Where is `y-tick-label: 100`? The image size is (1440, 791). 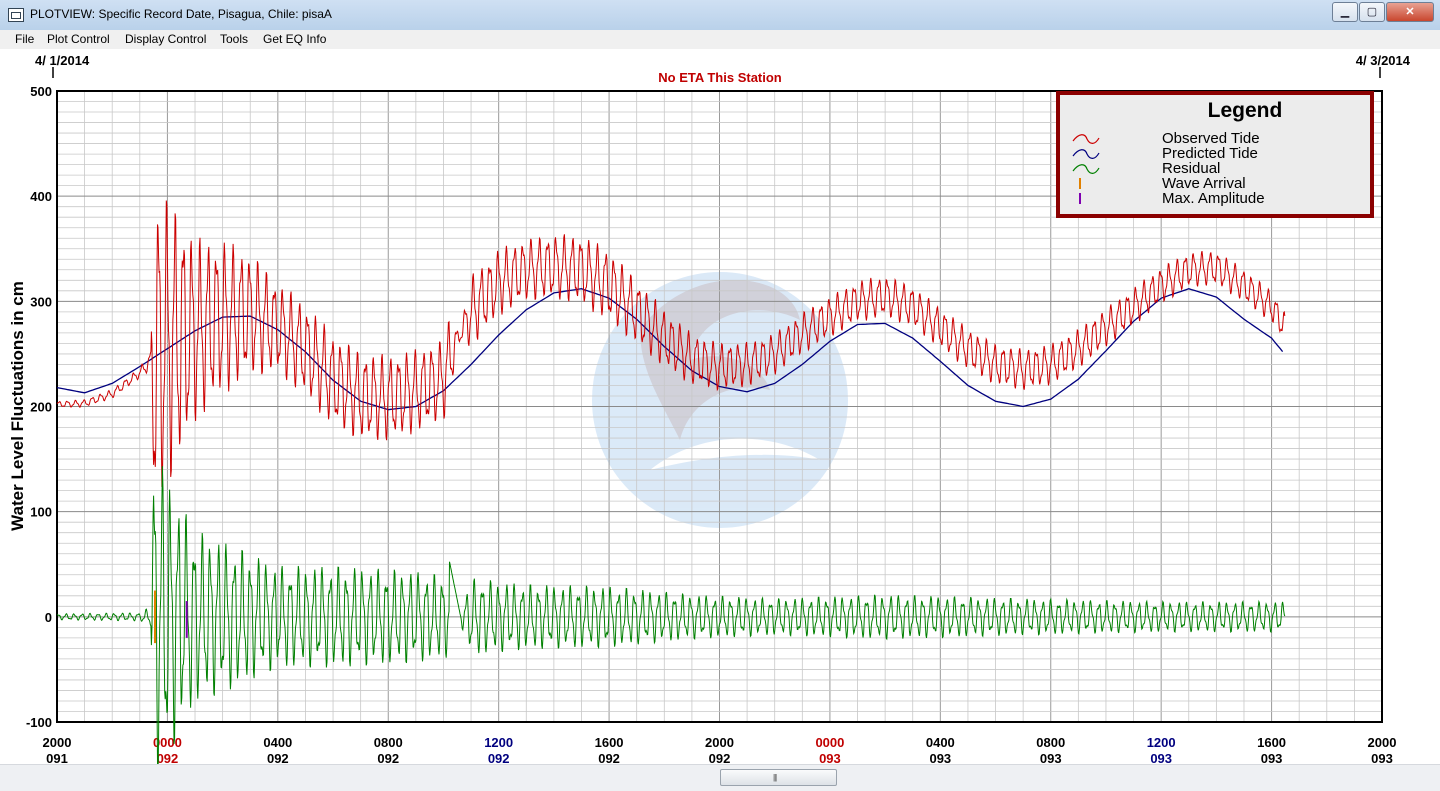 y-tick-label: 100 is located at coordinates (41, 512).